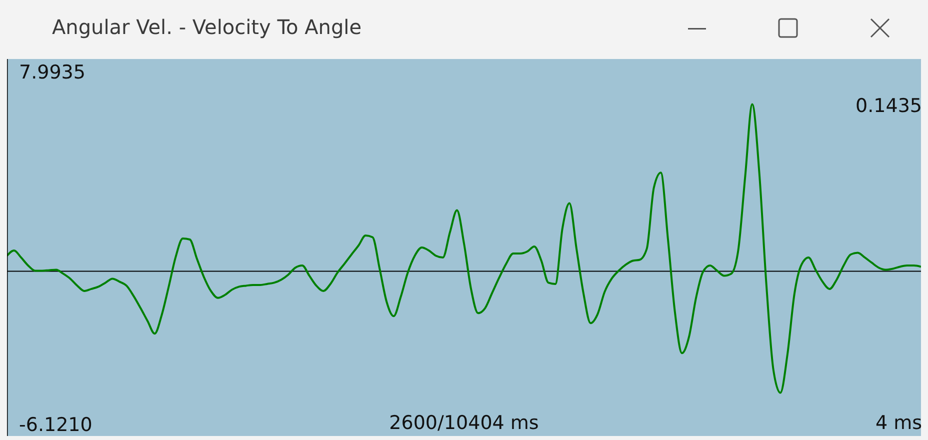 Image resolution: width=928 pixels, height=440 pixels. Describe the element at coordinates (207, 27) in the screenshot. I see `chart-title: Angular Vel. - Velocity To Angle` at that location.